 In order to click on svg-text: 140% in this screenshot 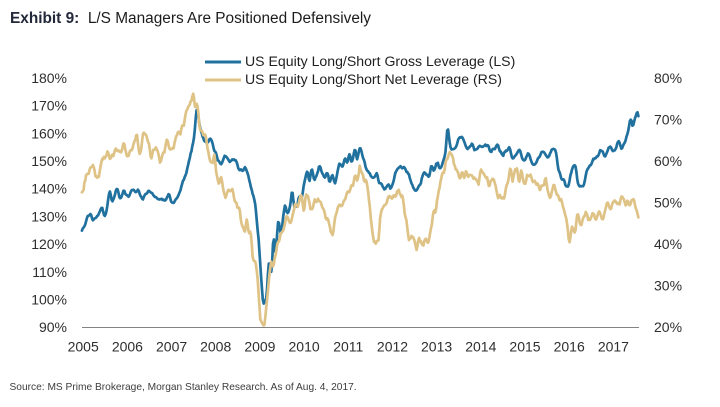, I will do `click(49, 189)`.